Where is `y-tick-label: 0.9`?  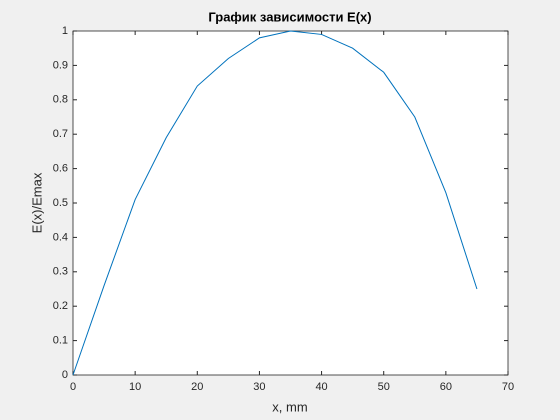 y-tick-label: 0.9 is located at coordinates (60, 65).